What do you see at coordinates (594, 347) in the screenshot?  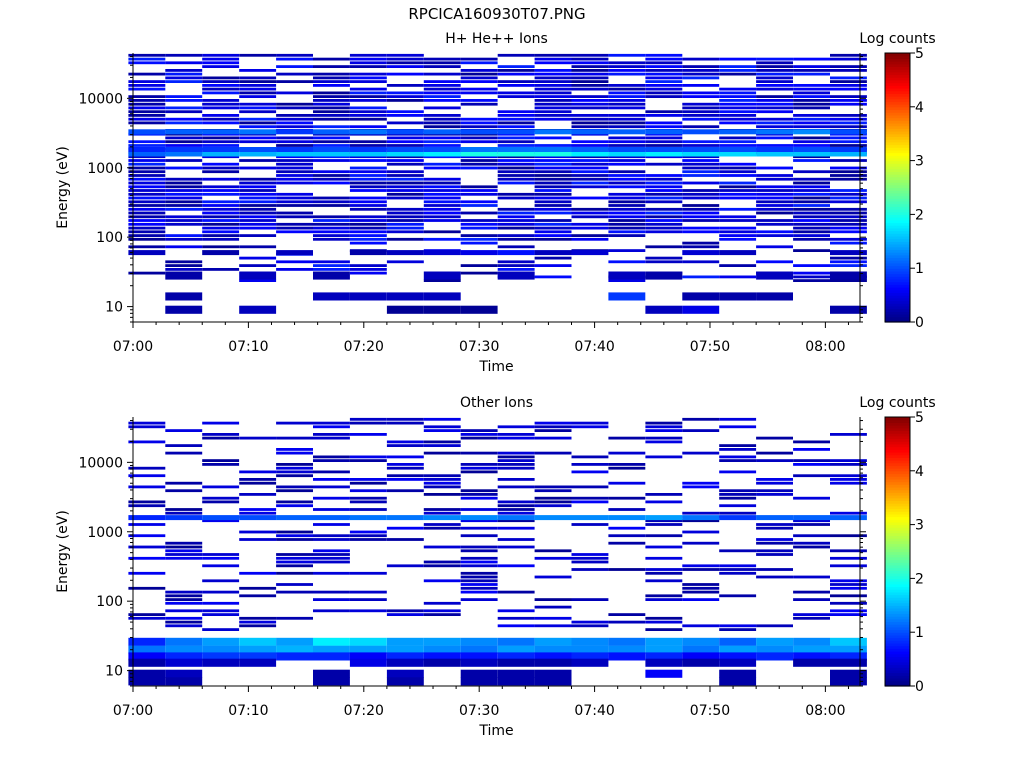 I see `x-tick-label: 07:40` at bounding box center [594, 347].